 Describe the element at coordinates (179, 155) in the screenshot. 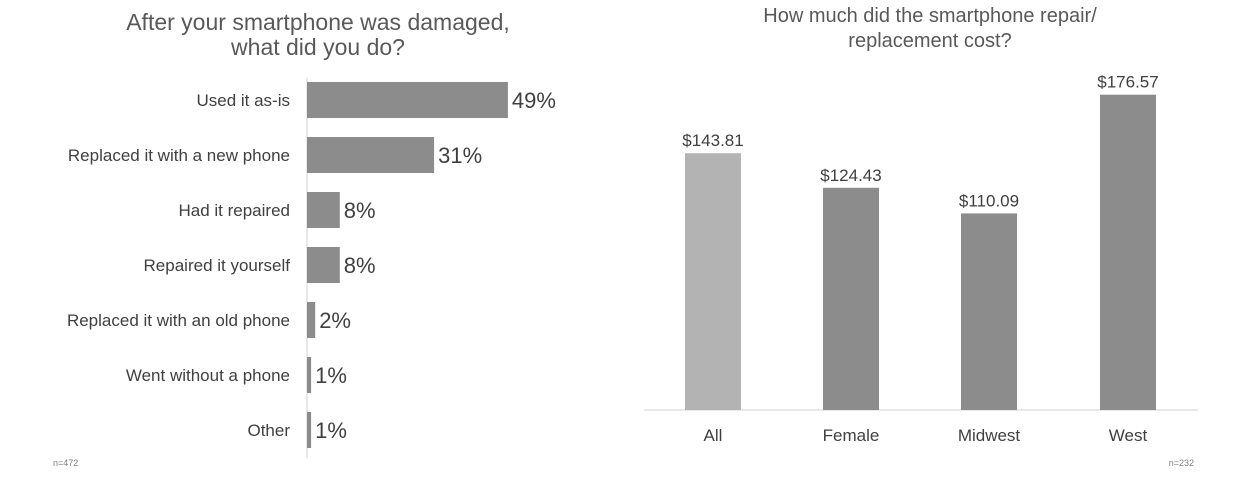

I see `category-label: Replaced it with a new phone` at that location.